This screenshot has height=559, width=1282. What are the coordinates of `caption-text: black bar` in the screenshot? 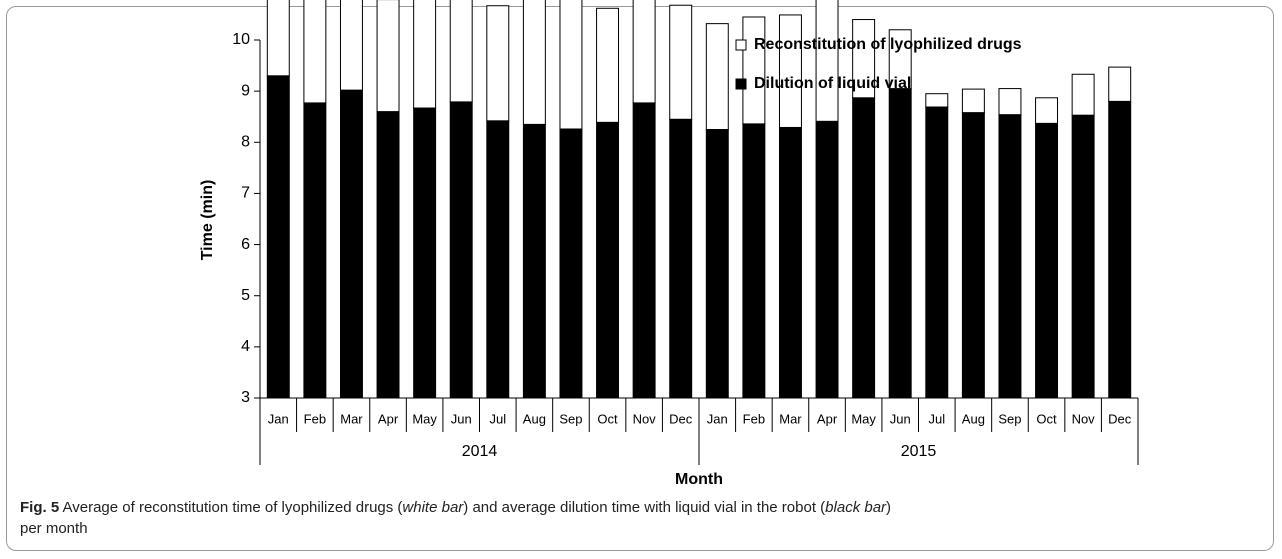 It's located at (856, 507).